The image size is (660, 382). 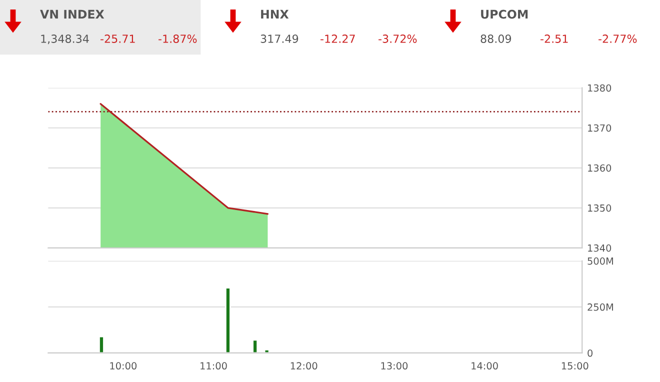 What do you see at coordinates (600, 88) in the screenshot?
I see `y-tick-label: 1380` at bounding box center [600, 88].